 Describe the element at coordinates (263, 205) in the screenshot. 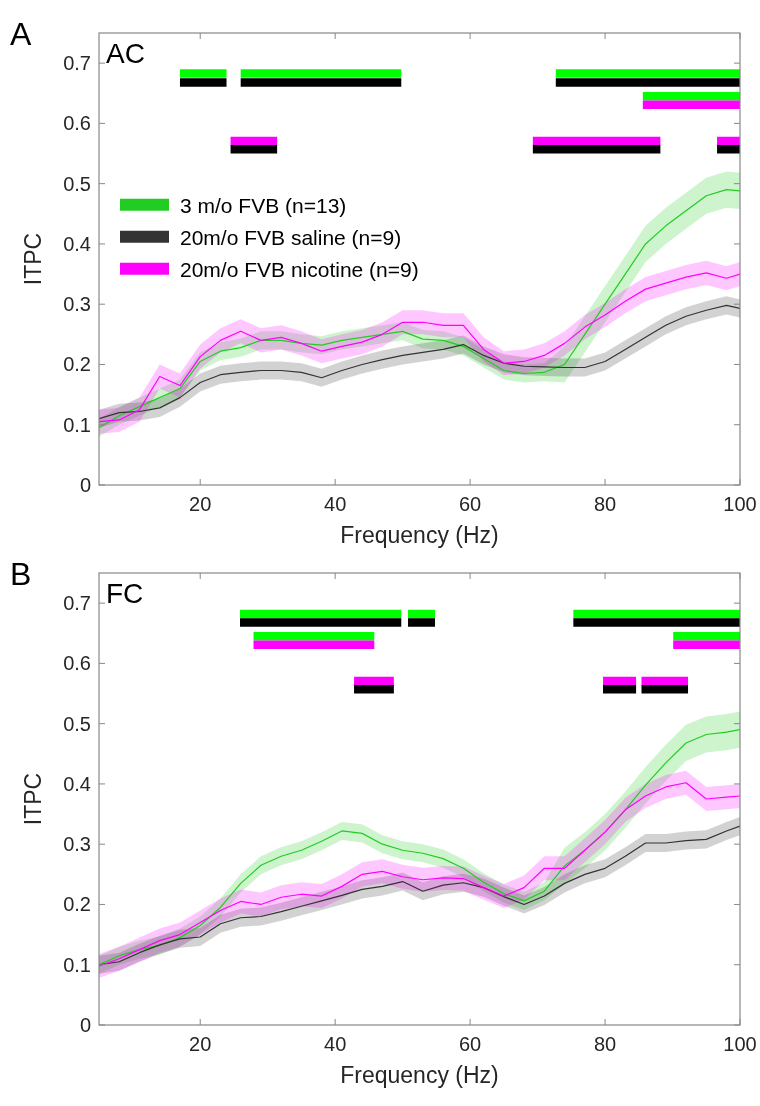

I see `legend-label: 3 m/o FVB (n=13)` at that location.